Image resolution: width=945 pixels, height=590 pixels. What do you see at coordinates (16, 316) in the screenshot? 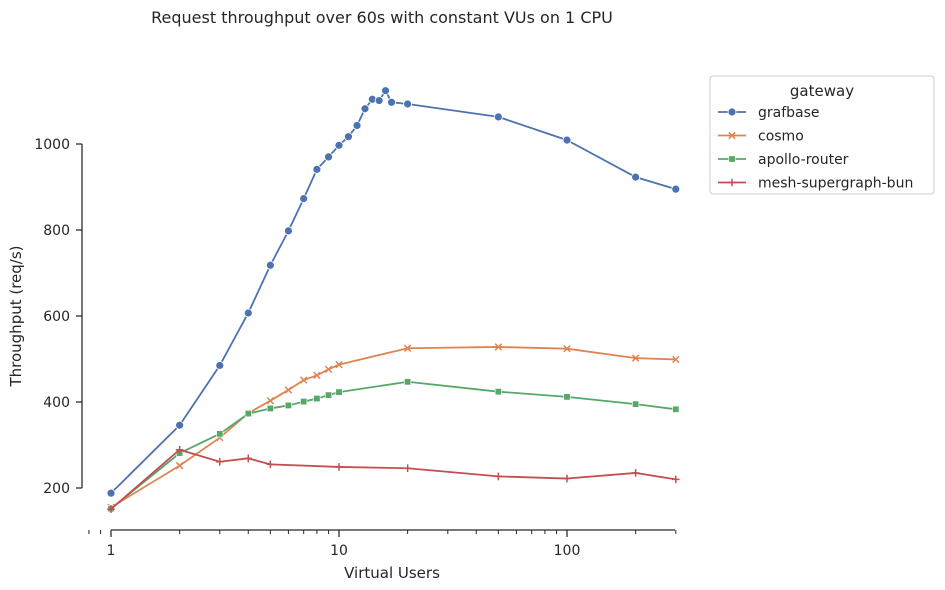
I see `y-axis-label: Throughput (req/s)` at bounding box center [16, 316].